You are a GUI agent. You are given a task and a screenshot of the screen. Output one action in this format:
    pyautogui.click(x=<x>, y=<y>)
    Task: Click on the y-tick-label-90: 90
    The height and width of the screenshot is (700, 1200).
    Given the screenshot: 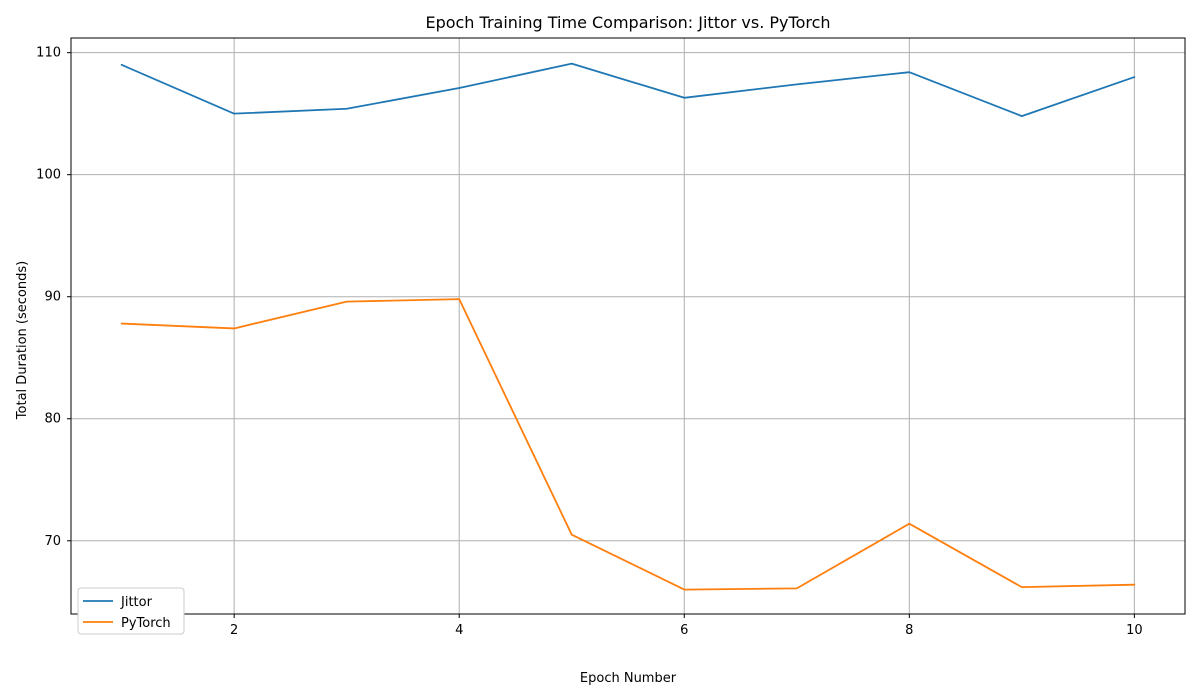 What is the action you would take?
    pyautogui.click(x=52, y=297)
    